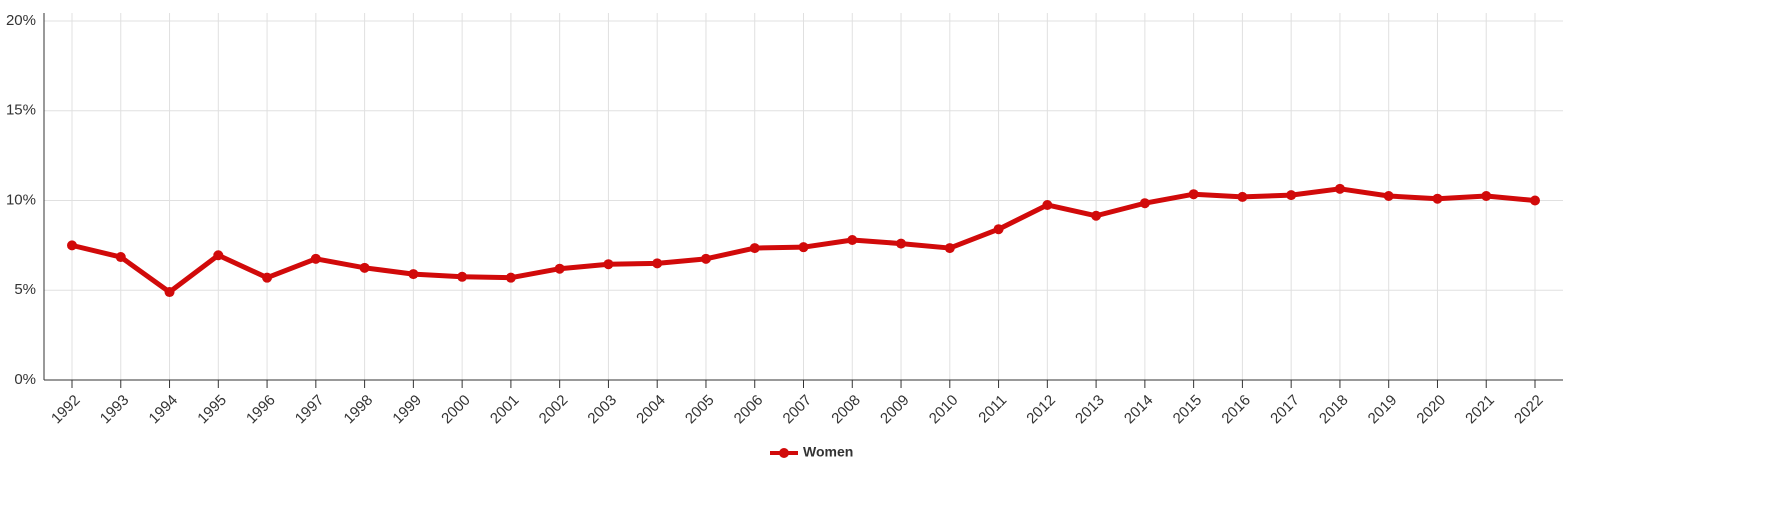 This screenshot has width=1772, height=521. What do you see at coordinates (21, 199) in the screenshot?
I see `y-tick-label: 10%` at bounding box center [21, 199].